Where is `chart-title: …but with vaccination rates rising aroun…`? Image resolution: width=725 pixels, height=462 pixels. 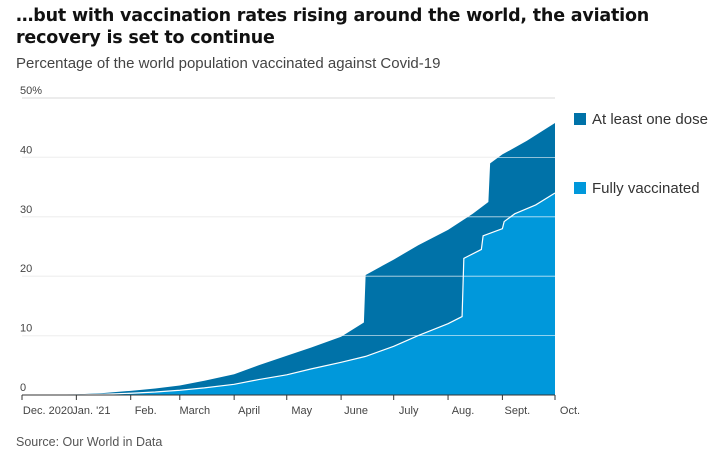
chart-title: …but with vaccination rates rising aroun… is located at coordinates (333, 27).